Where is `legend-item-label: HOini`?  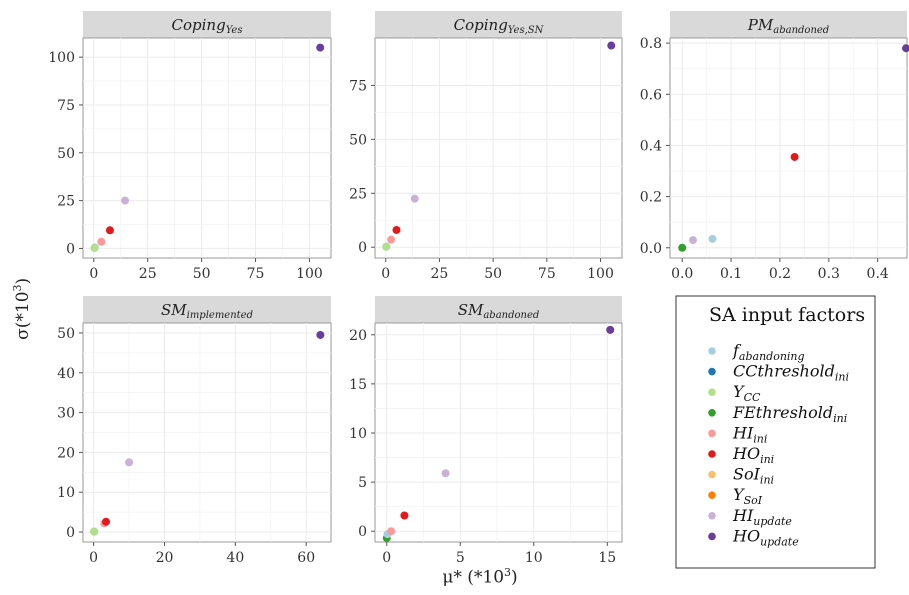
legend-item-label: HOini is located at coordinates (753, 455).